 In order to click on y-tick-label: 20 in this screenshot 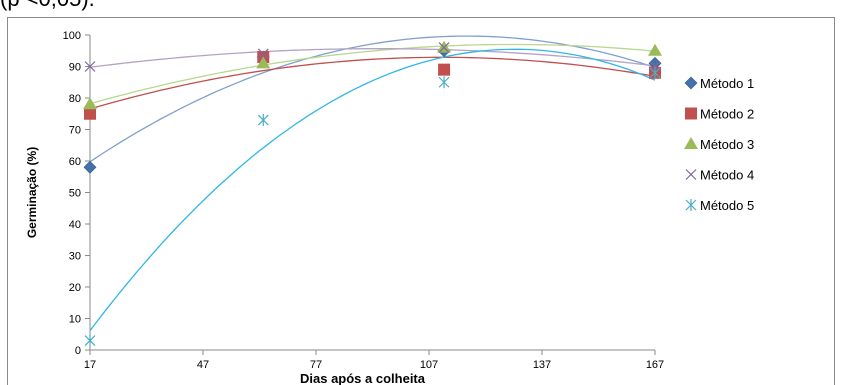, I will do `click(75, 288)`.